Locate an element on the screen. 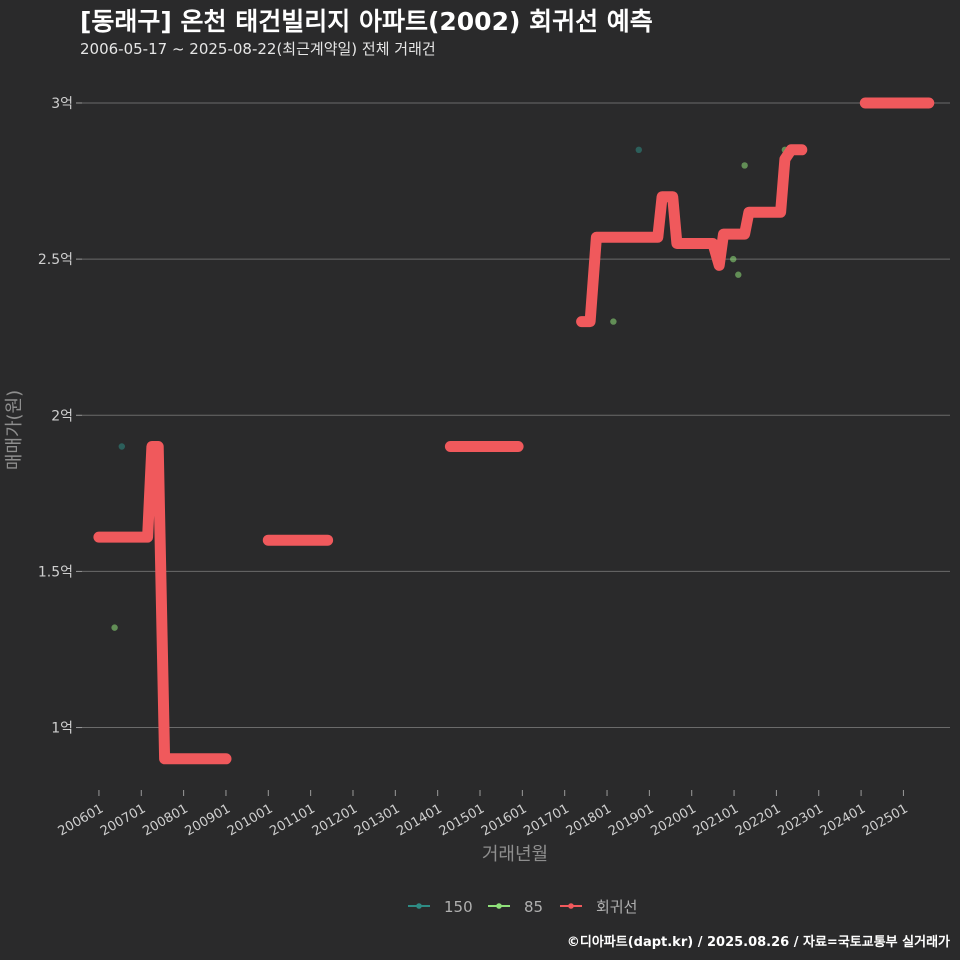  y-tick-label: 3억 is located at coordinates (62, 104).